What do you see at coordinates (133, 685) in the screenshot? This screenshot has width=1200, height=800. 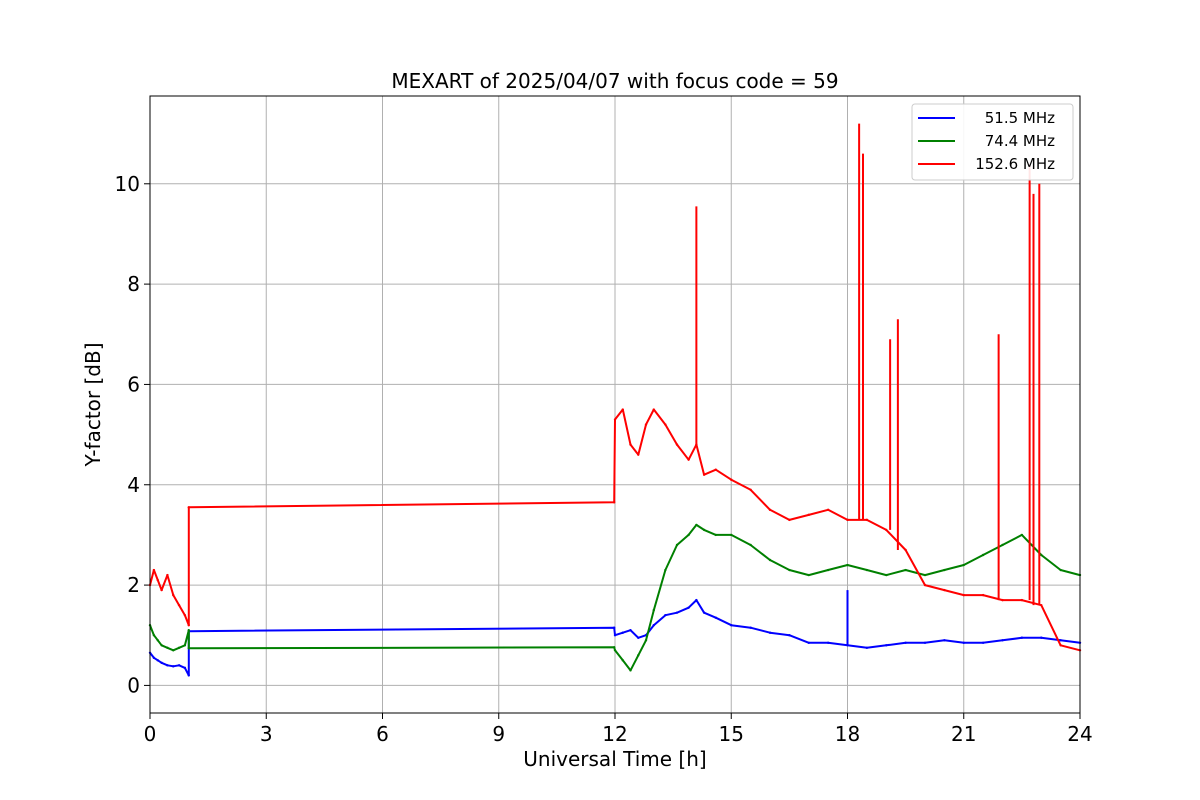 I see `y-tick-label: 0` at bounding box center [133, 685].